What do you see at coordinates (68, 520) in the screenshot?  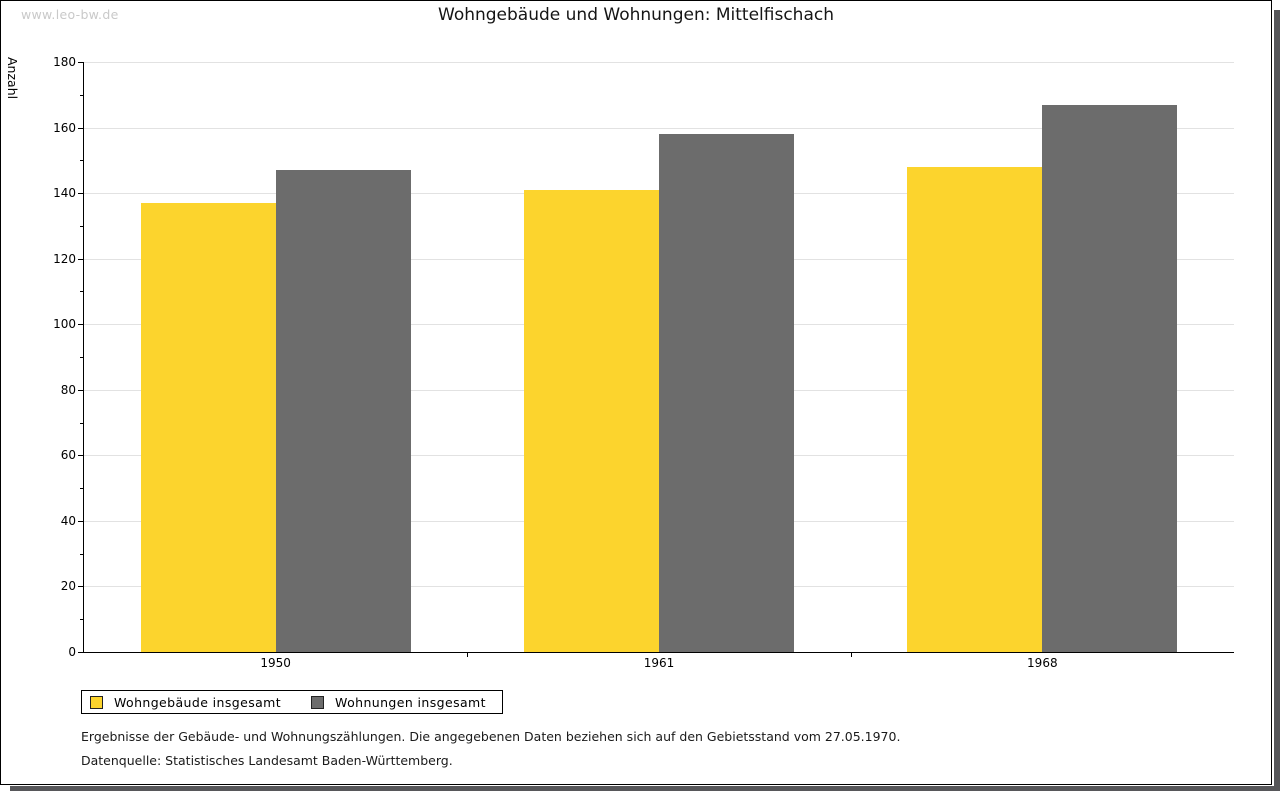 I see `y-tick-label-40: 40` at bounding box center [68, 520].